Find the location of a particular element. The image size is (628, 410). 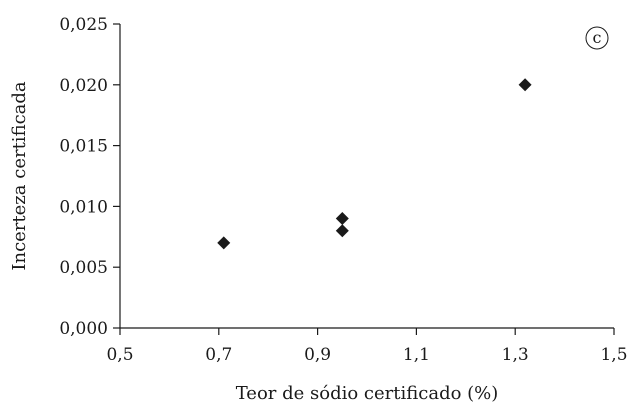

panel-label-circle is located at coordinates (597, 38).